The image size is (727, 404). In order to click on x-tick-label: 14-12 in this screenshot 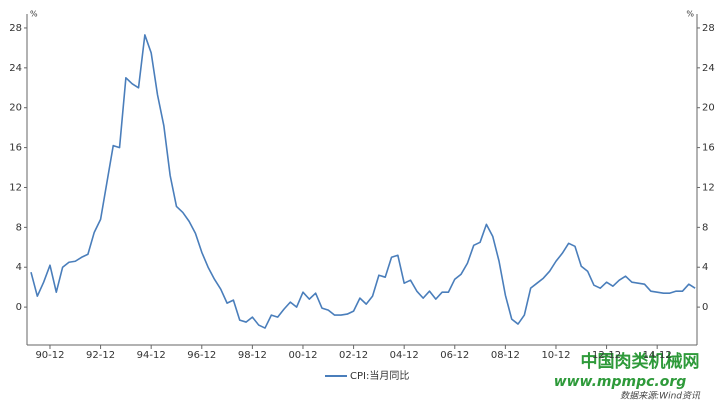, I will do `click(657, 355)`.